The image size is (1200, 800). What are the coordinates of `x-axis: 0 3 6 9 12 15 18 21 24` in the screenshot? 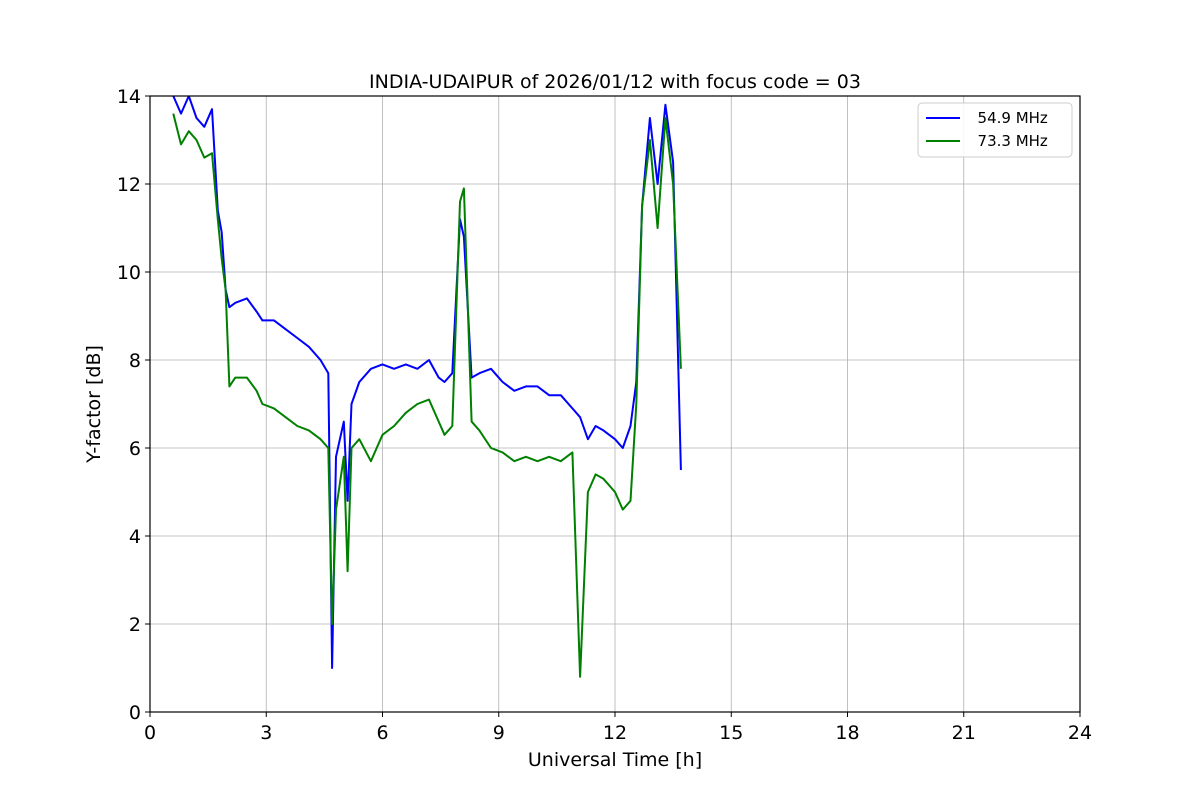 It's located at (618, 728).